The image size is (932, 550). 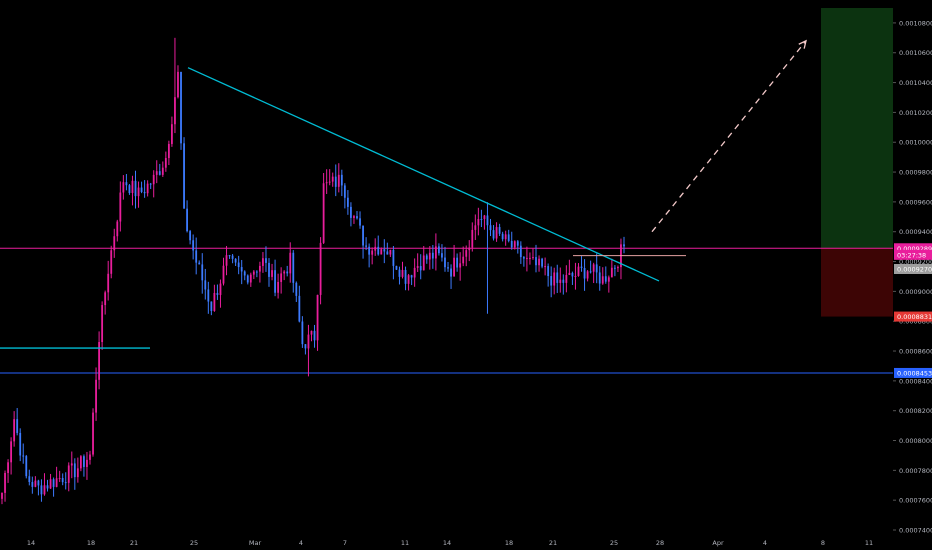 What do you see at coordinates (913, 269) in the screenshot?
I see `price-badge-box` at bounding box center [913, 269].